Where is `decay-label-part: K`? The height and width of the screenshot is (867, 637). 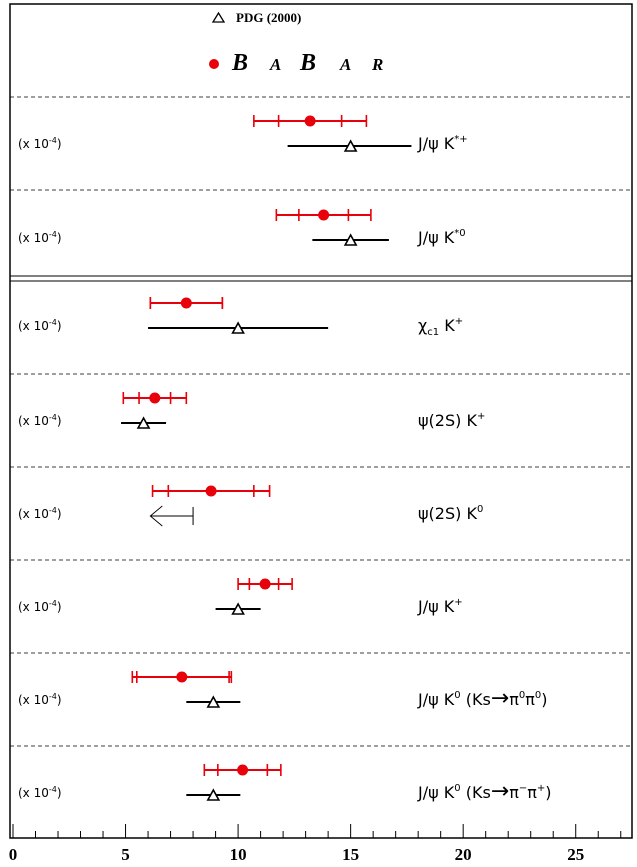
decay-label-part: K is located at coordinates (447, 325).